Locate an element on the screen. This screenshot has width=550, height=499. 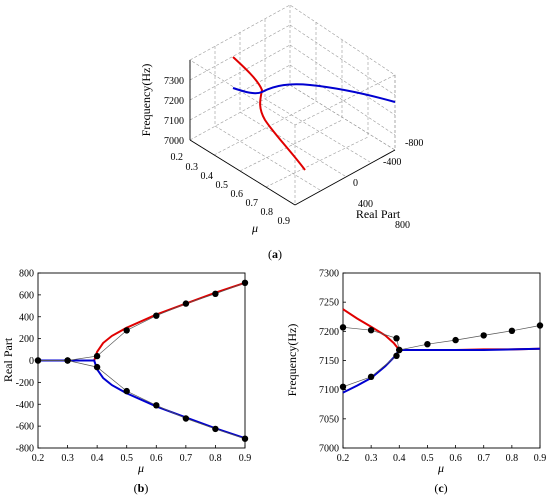
tick-label: 0 is located at coordinates (355, 183).